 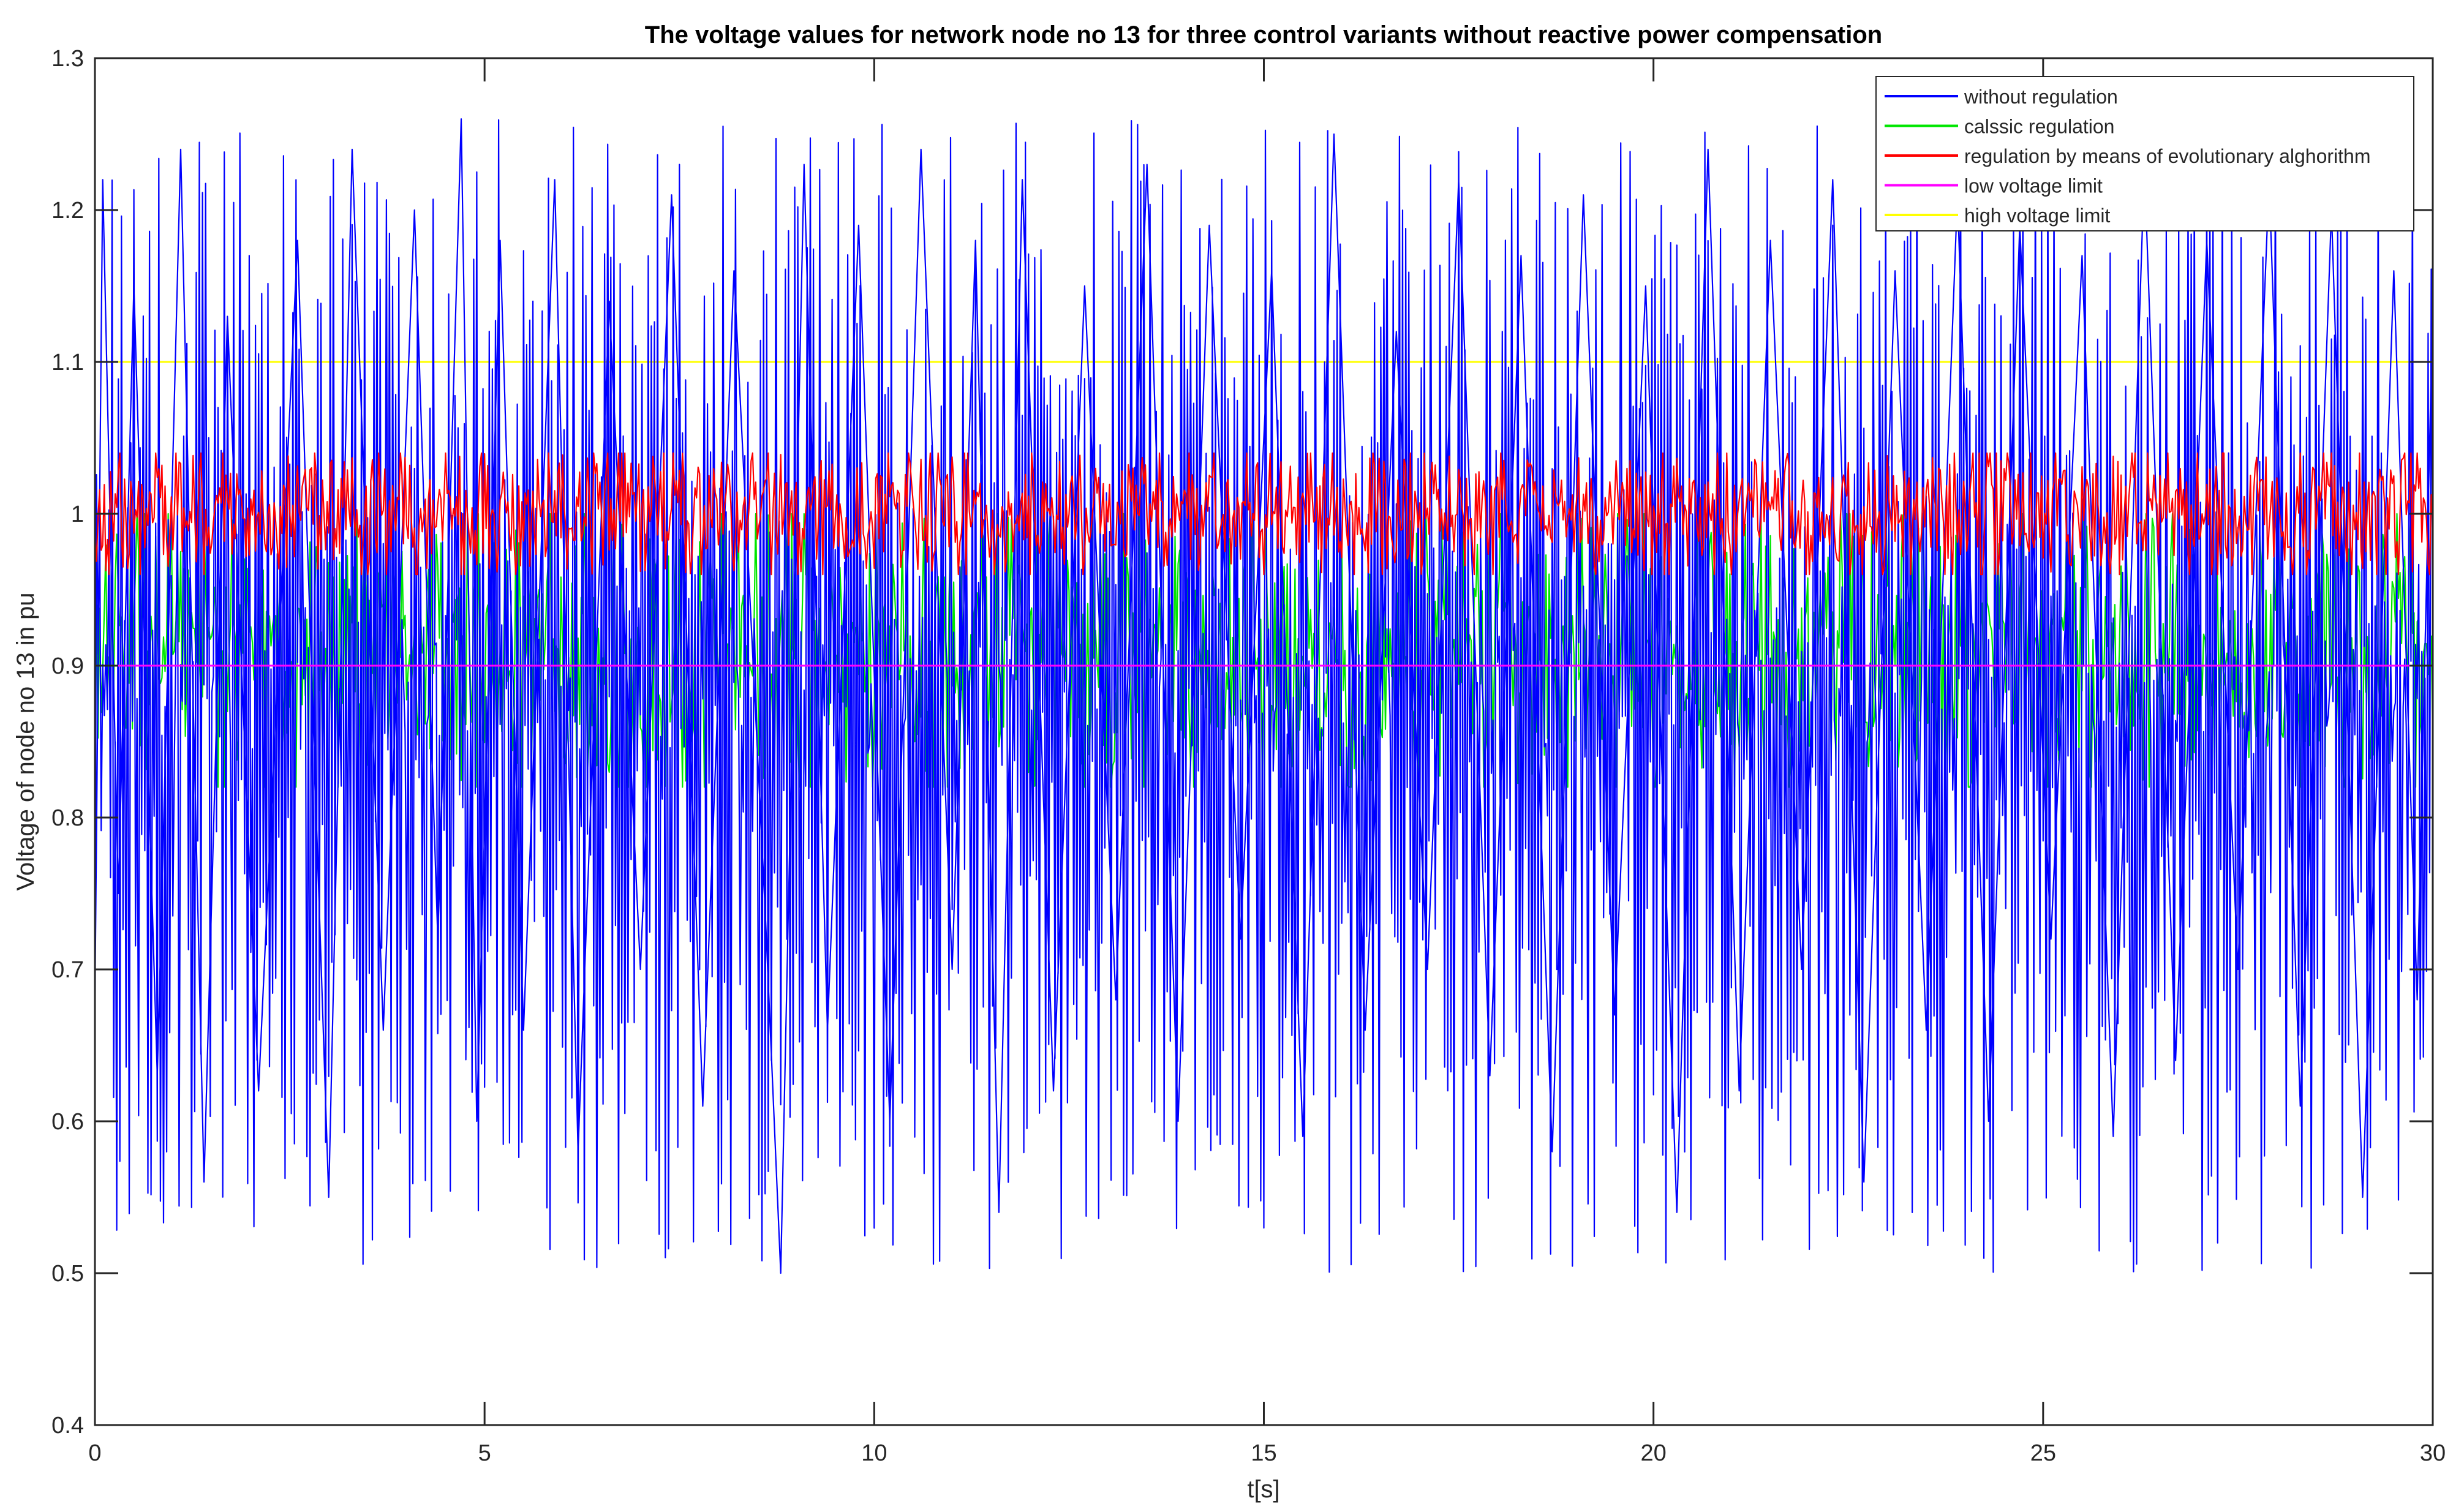 I want to click on x-tick-label: 30, so click(x=2433, y=1453).